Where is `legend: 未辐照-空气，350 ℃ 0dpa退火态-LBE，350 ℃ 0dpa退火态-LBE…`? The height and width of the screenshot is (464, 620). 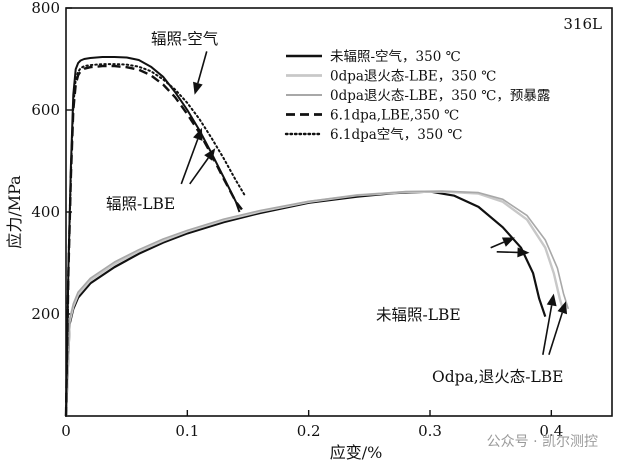 legend: 未辐照-空气，350 ℃ 0dpa退火态-LBE，350 ℃ 0dpa退火态-LBE… is located at coordinates (417, 96).